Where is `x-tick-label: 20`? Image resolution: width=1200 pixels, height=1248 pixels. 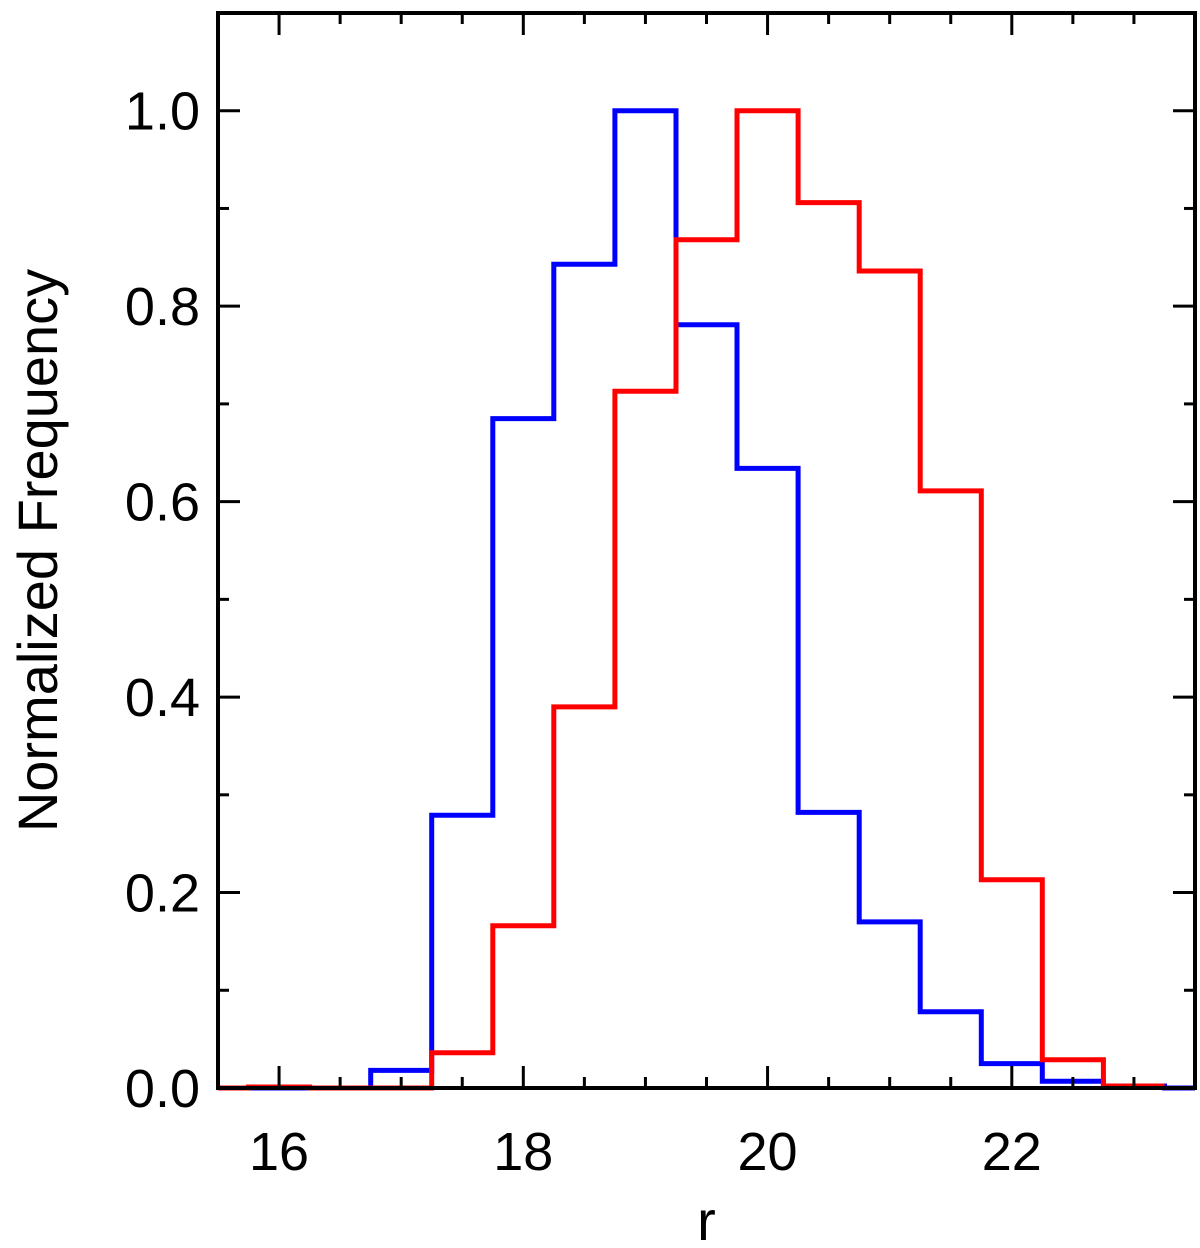
x-tick-label: 20 is located at coordinates (768, 1152).